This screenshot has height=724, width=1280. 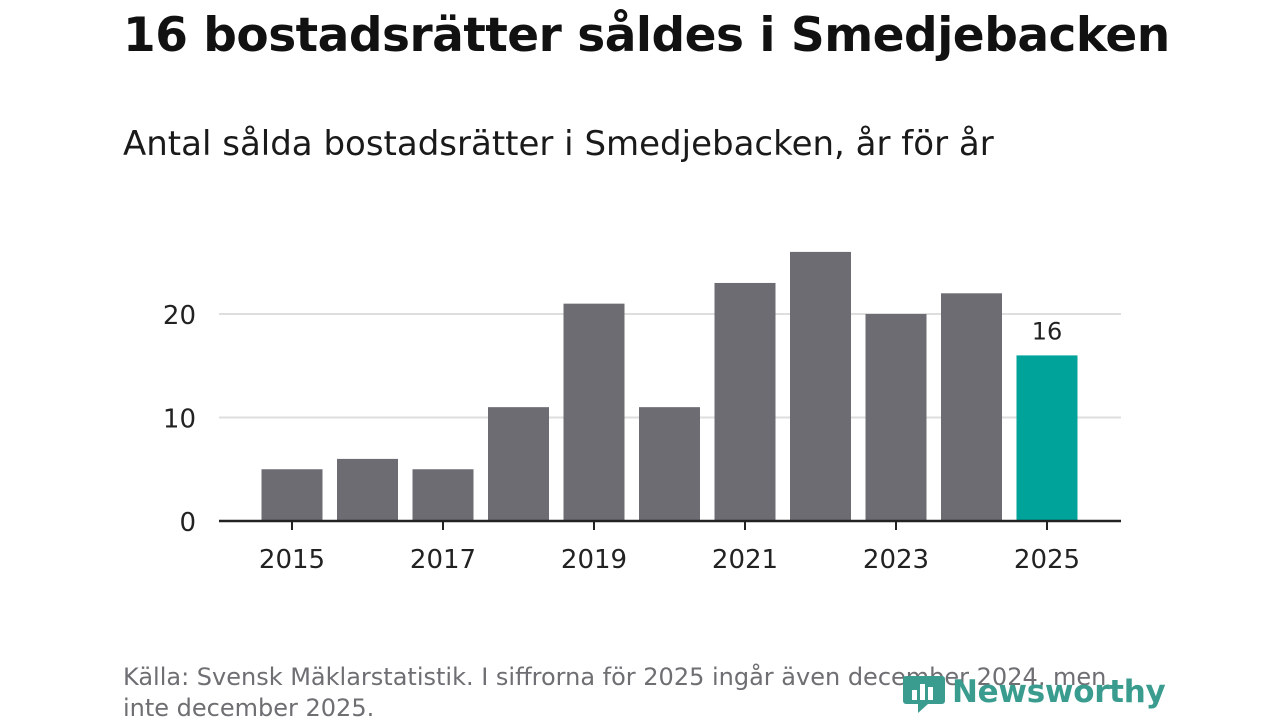 I want to click on bar-2015, so click(x=292, y=495).